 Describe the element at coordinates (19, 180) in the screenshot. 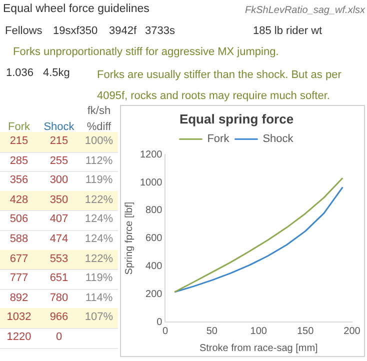

I see `text: 356` at that location.